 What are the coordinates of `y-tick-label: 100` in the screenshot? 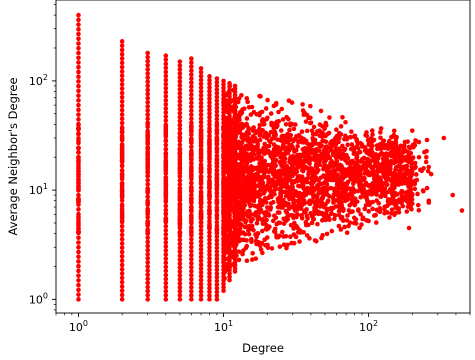 It's located at (38, 298).